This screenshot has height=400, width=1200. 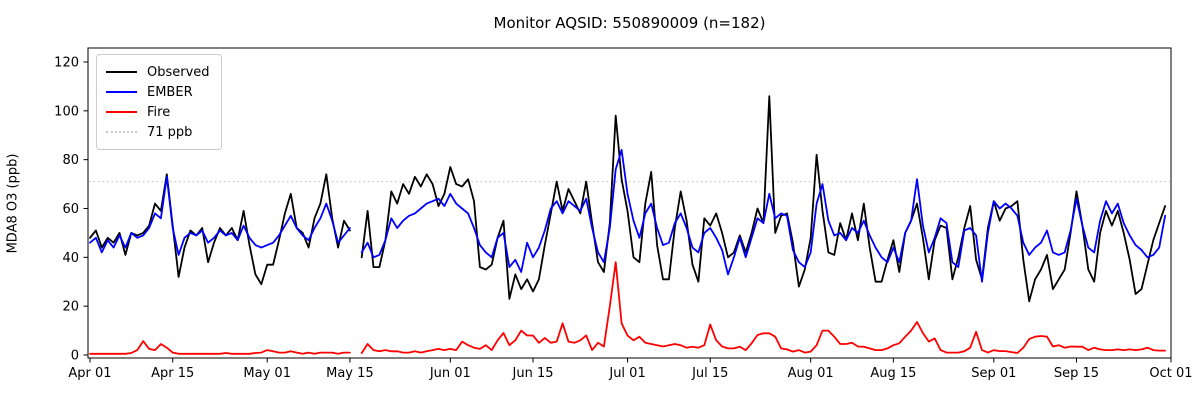 I want to click on x-tick-label: Jul 15, so click(x=709, y=373).